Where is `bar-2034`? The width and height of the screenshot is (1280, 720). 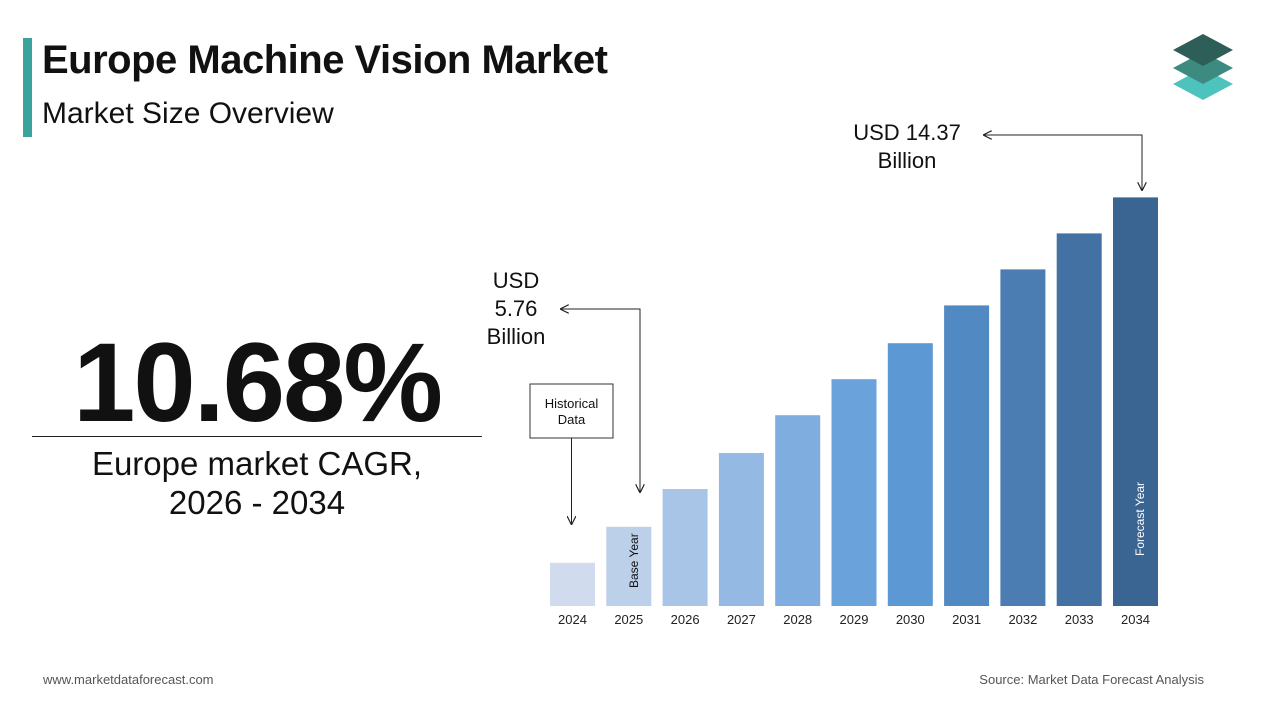
bar-2034 is located at coordinates (1135, 401).